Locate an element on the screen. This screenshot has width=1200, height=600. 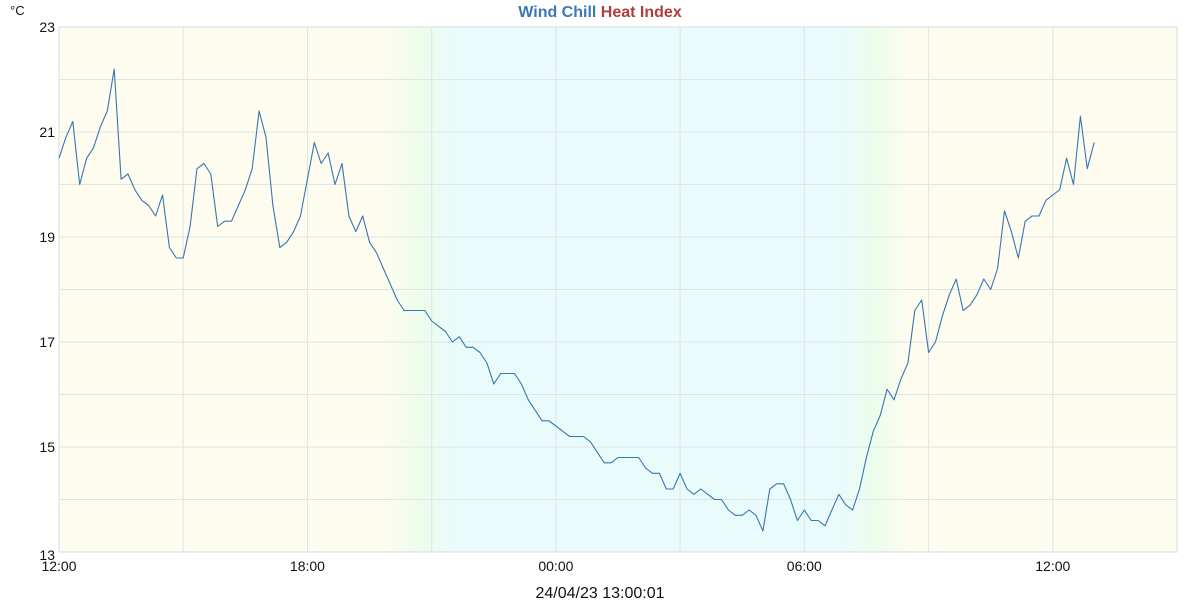
title-heat-index: Heat Index is located at coordinates (641, 12).